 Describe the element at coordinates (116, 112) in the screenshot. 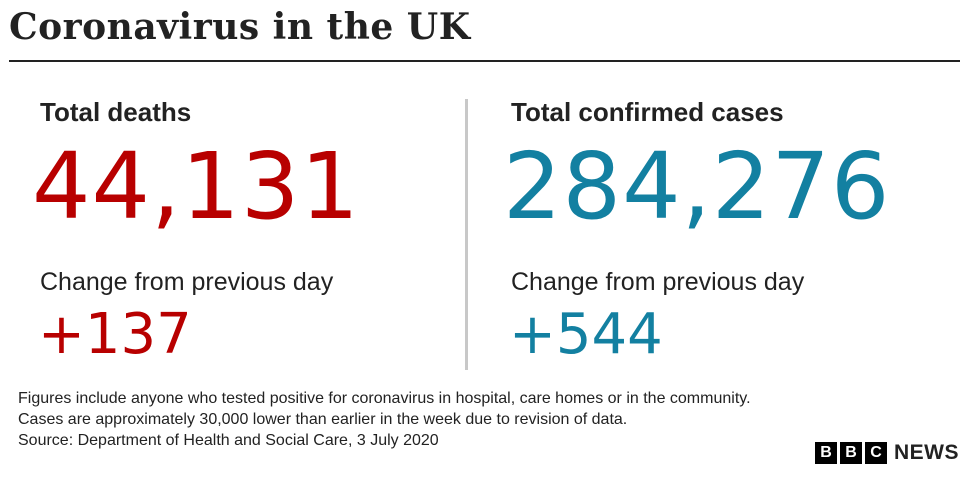

I see `deaths-heading: Total deaths` at that location.